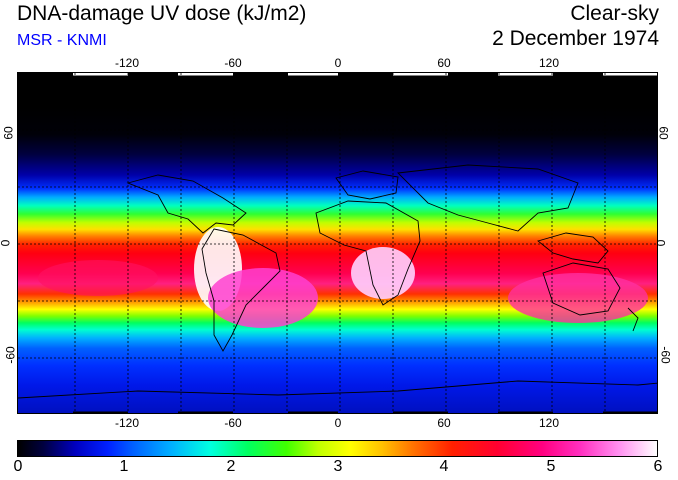 This screenshot has height=480, width=678. I want to click on lon-tick-bottom: 120, so click(549, 423).